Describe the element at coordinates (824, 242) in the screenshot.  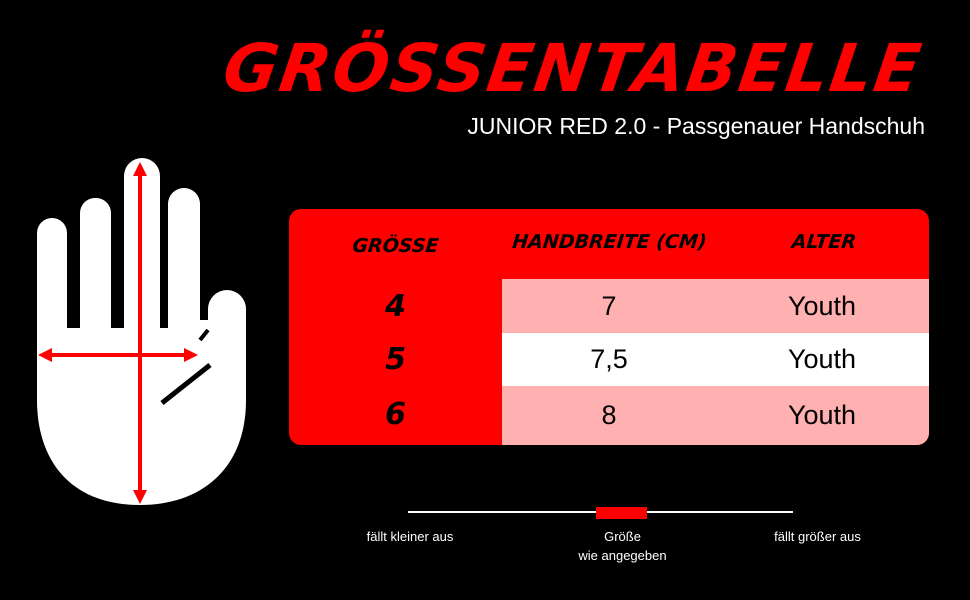
I see `header-age: ALTER` at that location.